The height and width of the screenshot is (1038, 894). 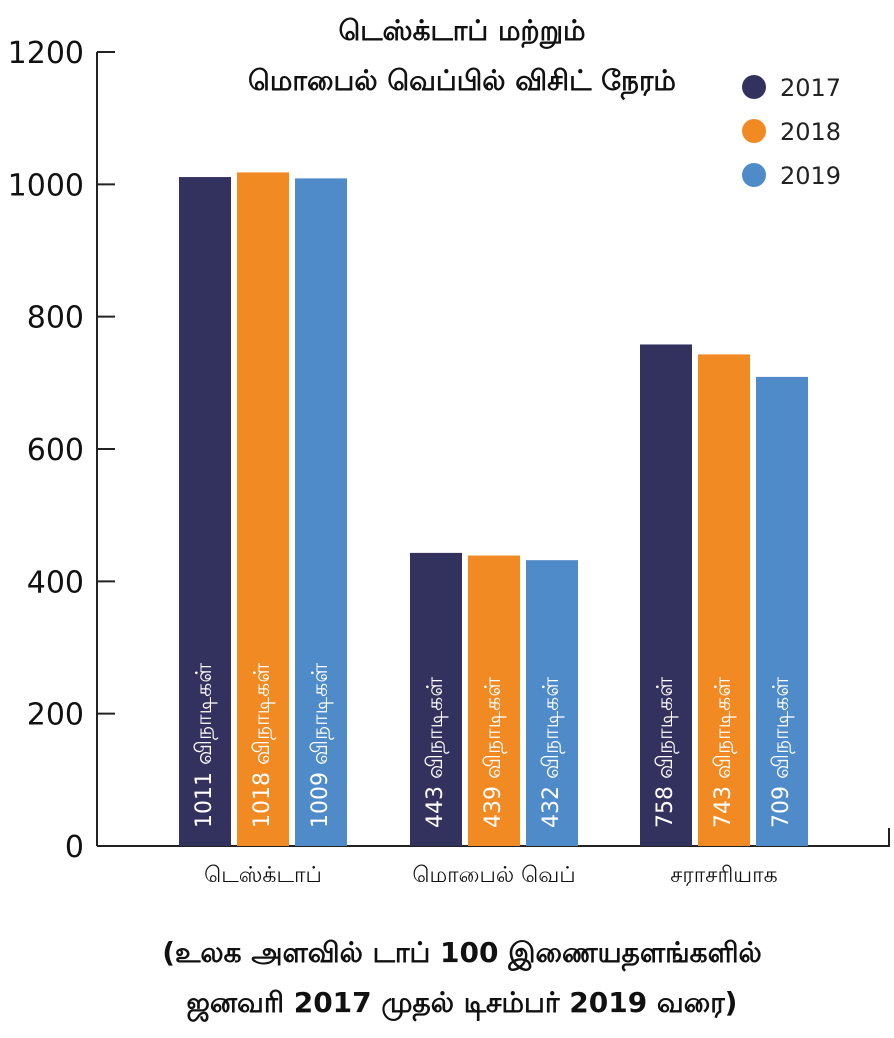 What do you see at coordinates (724, 875) in the screenshot?
I see `x-category-label: சராசரியாக` at bounding box center [724, 875].